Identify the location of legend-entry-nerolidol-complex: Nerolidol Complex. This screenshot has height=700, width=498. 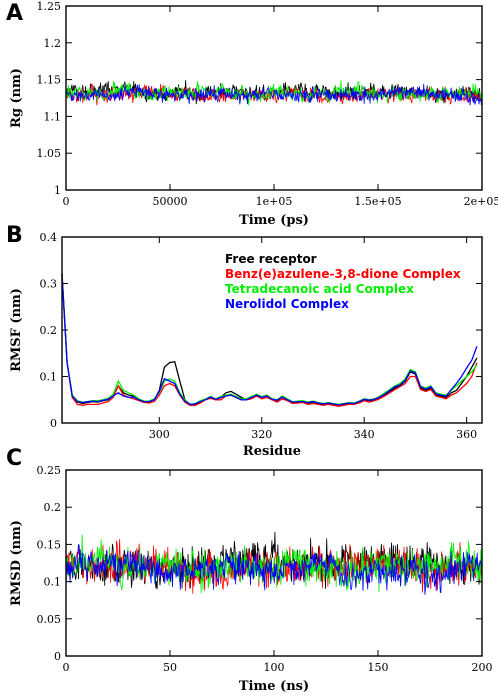
(287, 304).